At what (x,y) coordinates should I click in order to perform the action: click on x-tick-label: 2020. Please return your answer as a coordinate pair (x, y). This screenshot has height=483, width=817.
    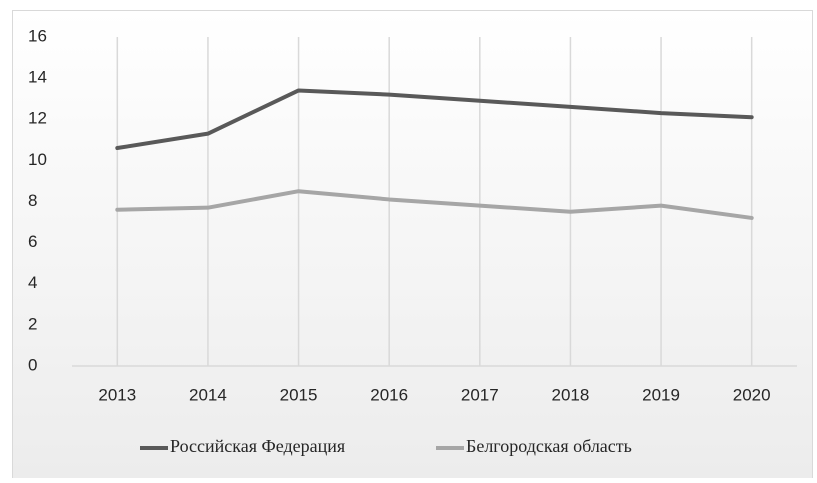
    Looking at the image, I should click on (752, 394).